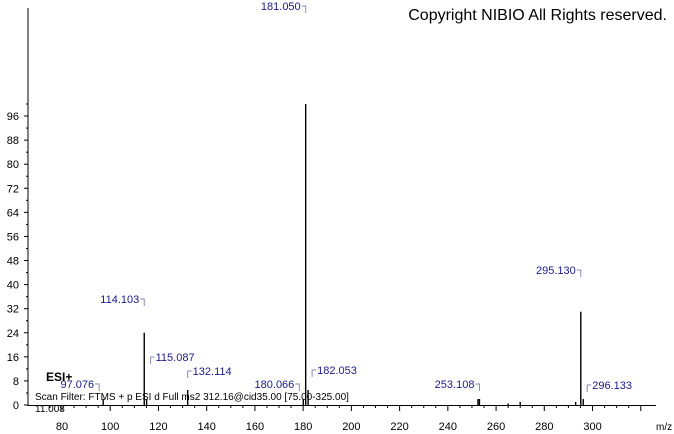 Image resolution: width=674 pixels, height=434 pixels. What do you see at coordinates (175, 358) in the screenshot?
I see `peak-label: 115.087` at bounding box center [175, 358].